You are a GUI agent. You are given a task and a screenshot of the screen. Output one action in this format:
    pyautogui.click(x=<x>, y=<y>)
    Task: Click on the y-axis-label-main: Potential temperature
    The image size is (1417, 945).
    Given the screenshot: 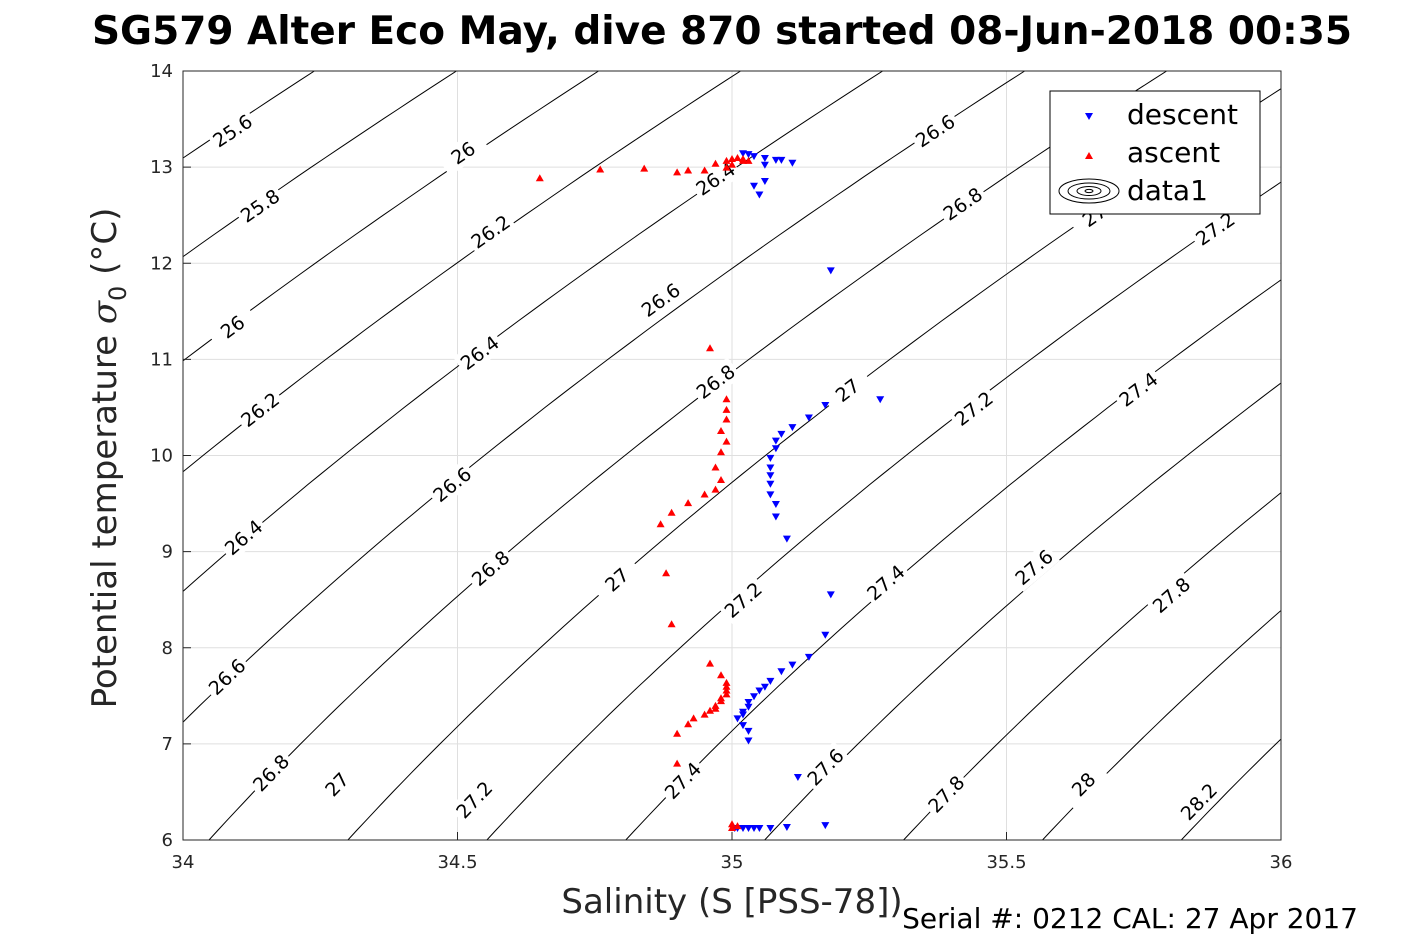 What is the action you would take?
    pyautogui.click(x=105, y=516)
    